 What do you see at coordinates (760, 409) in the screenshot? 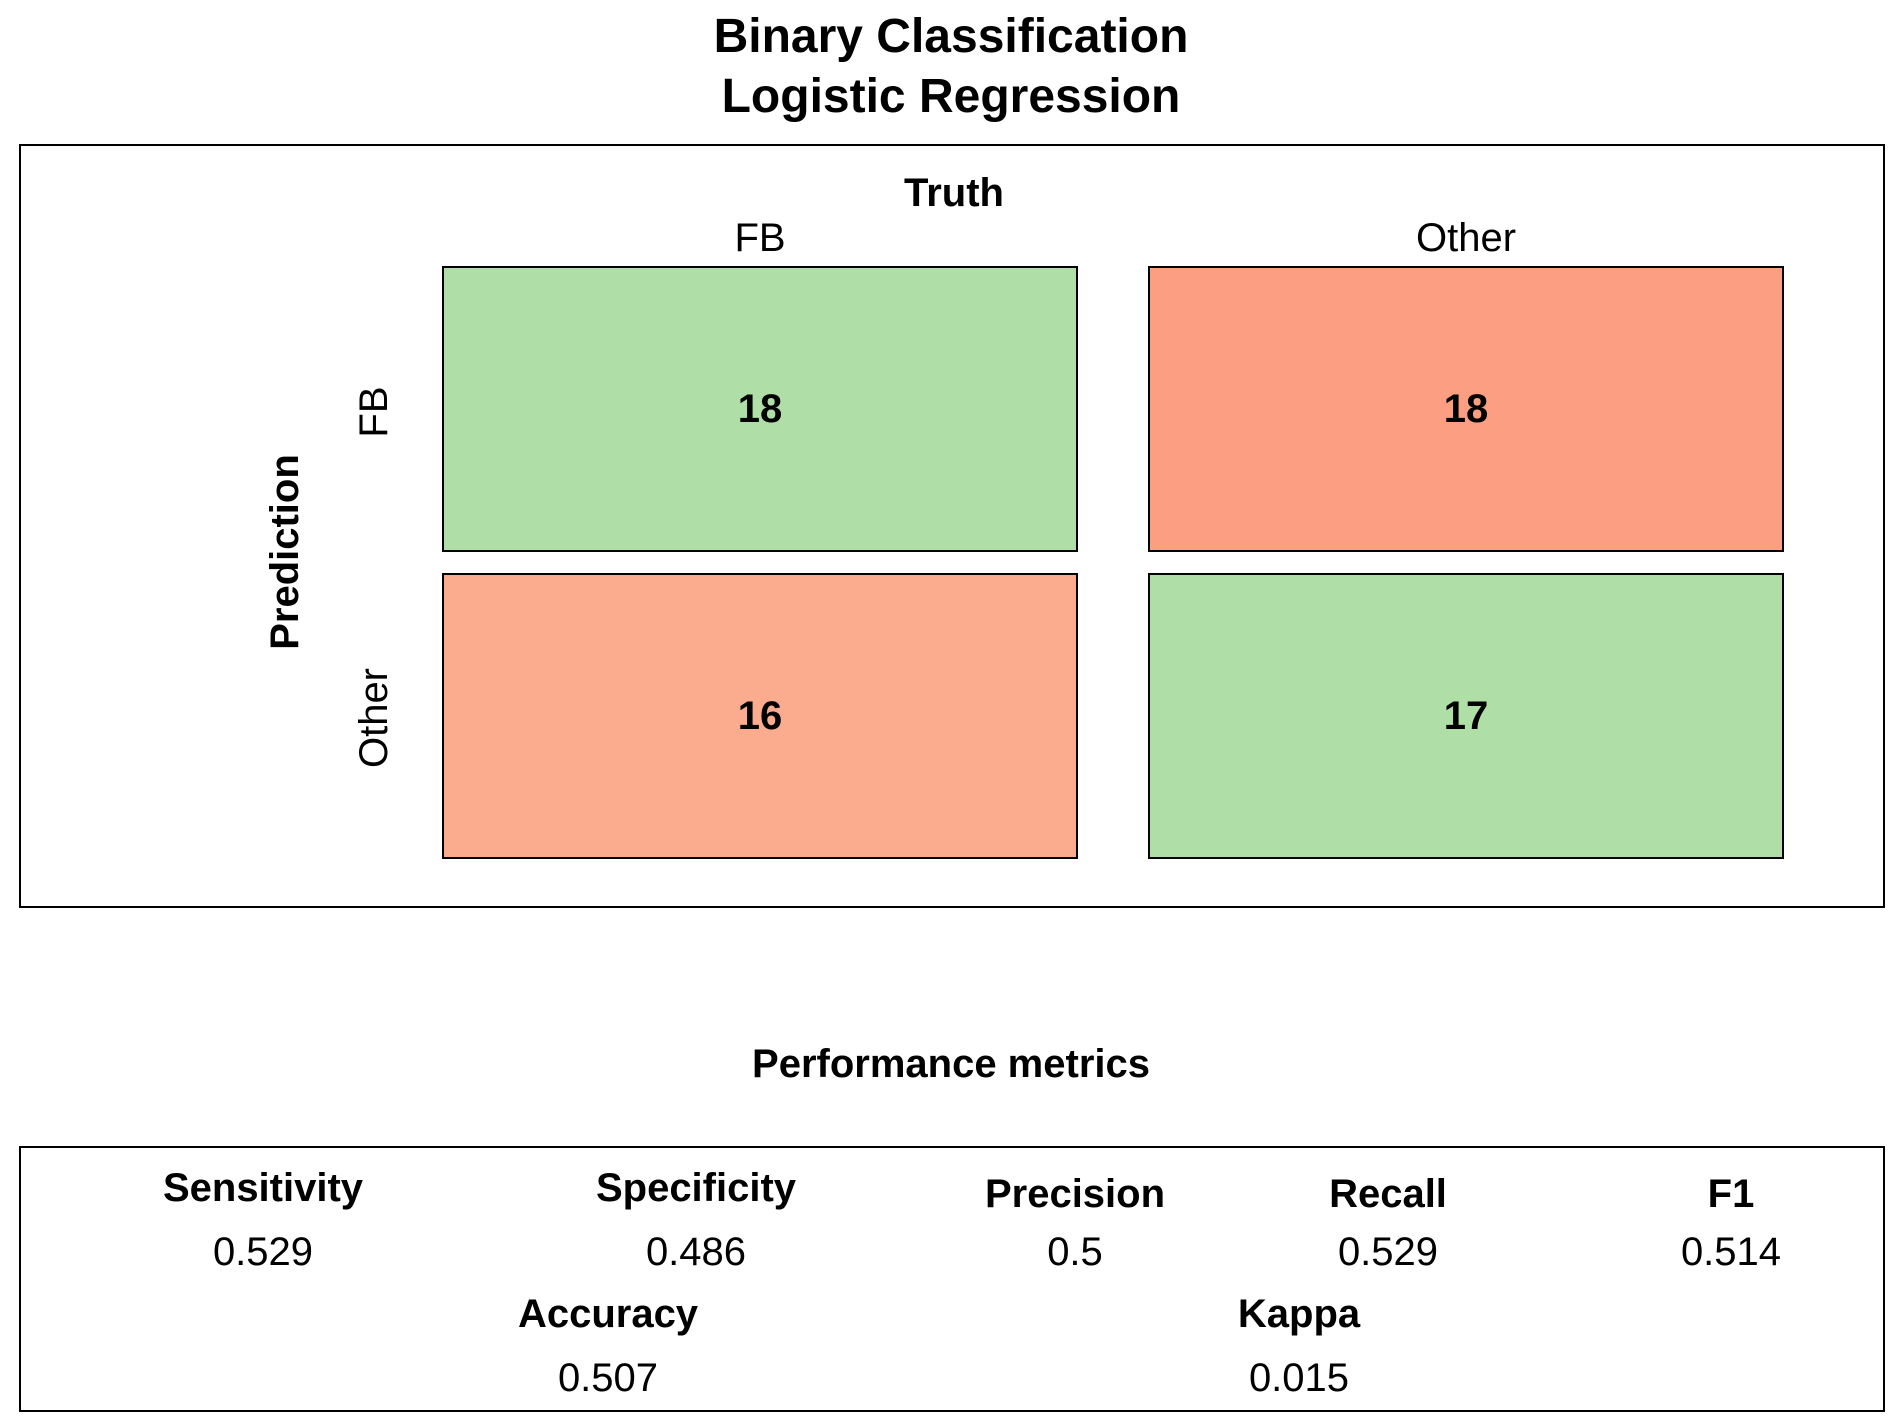
I see `cell-pred-fb-truth-fb: 18` at bounding box center [760, 409].